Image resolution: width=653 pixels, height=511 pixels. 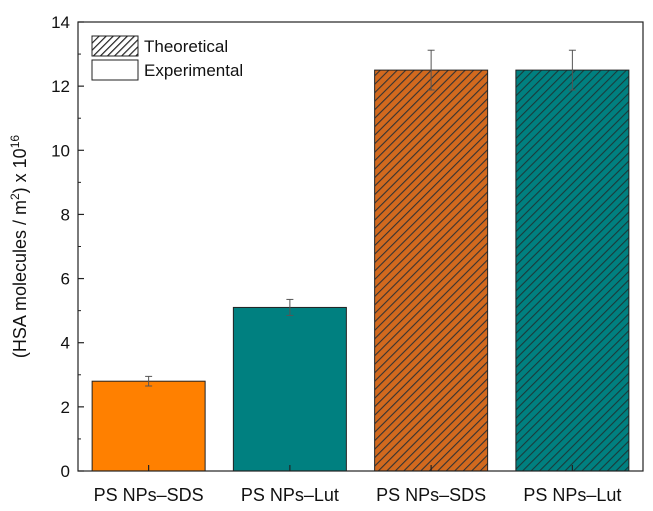 I want to click on y-tick-label-14: 14, so click(x=60, y=22).